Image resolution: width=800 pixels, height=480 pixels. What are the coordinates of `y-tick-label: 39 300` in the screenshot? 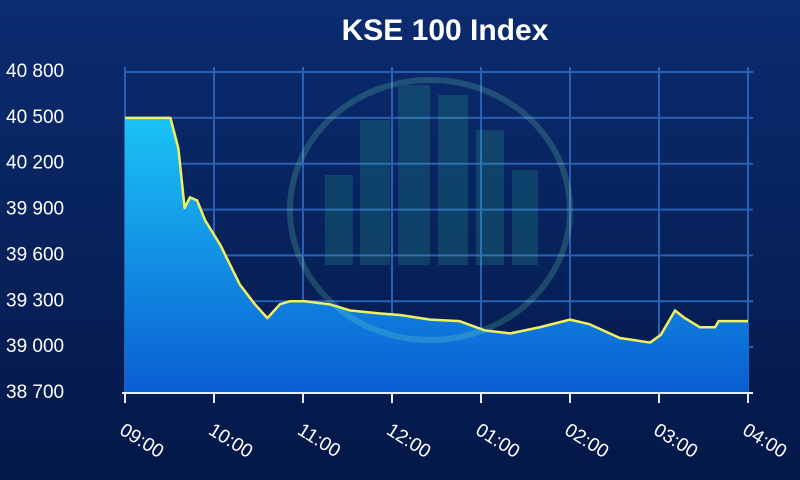 It's located at (35, 300).